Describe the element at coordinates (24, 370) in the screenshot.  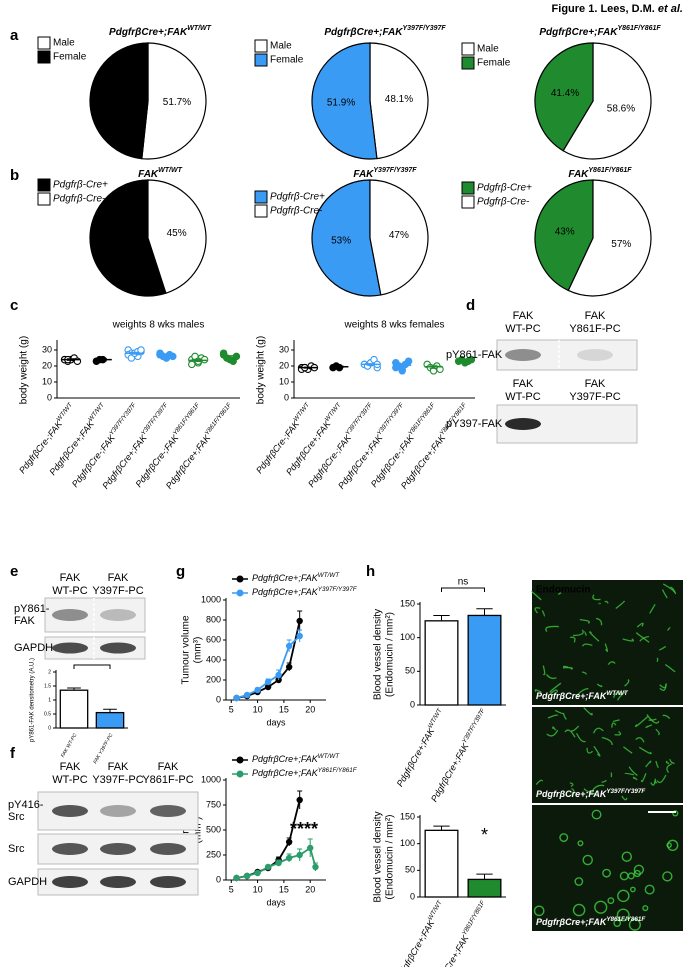
I see `y-axis-label: body weight (g)` at that location.